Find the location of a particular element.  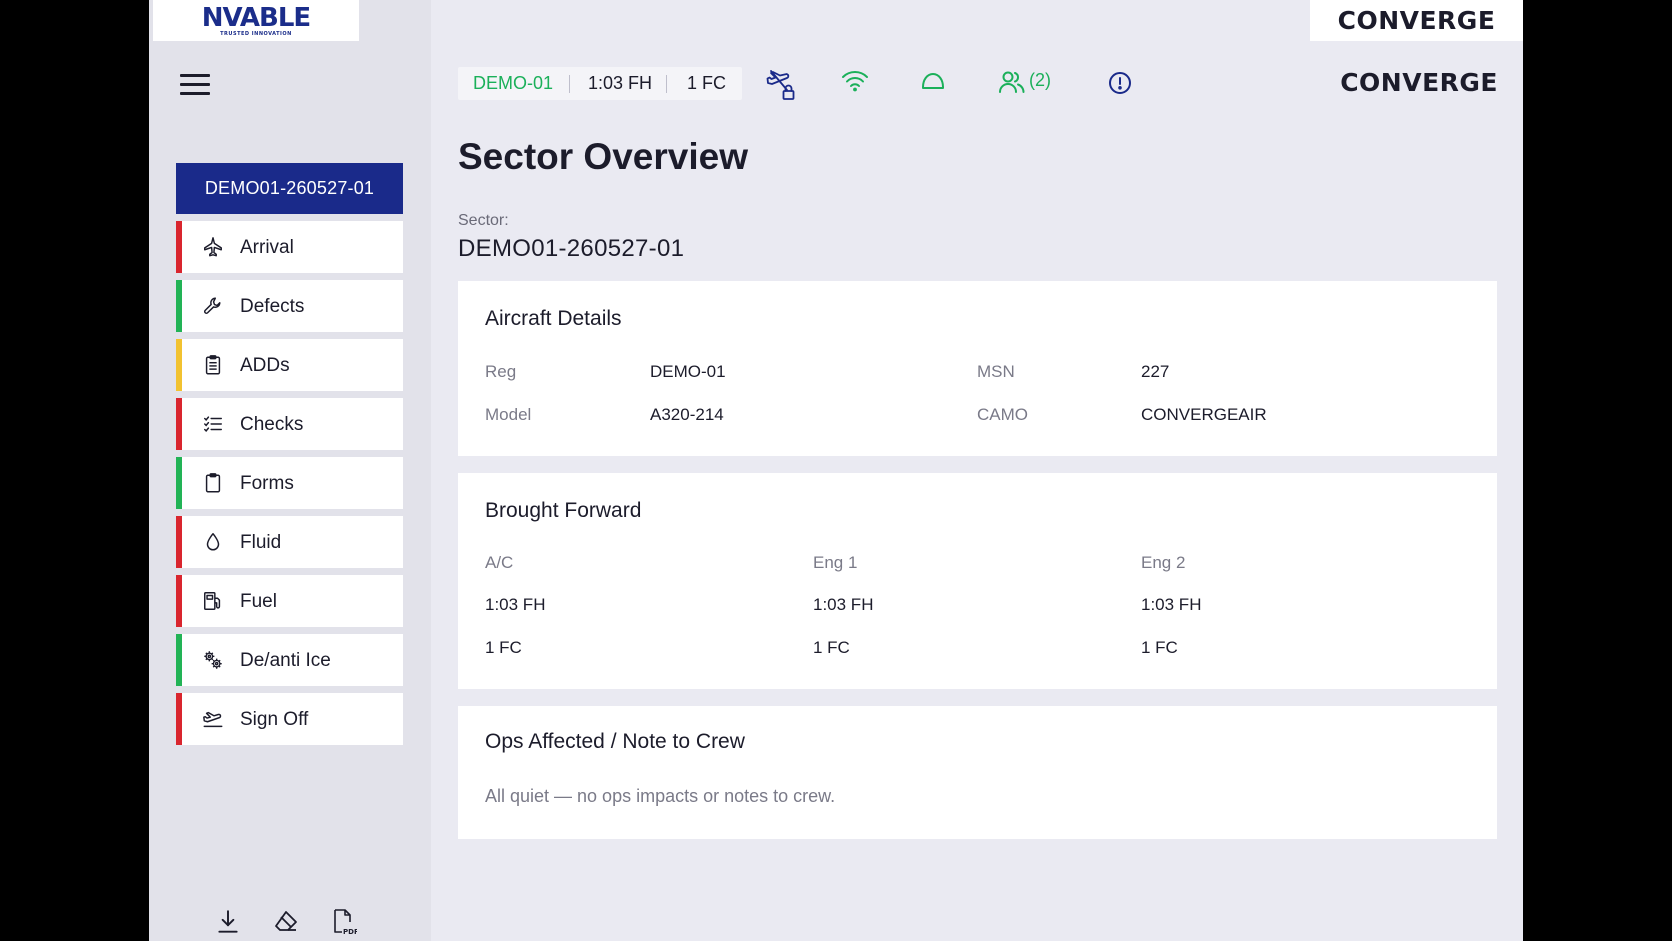

alert-info-icon is located at coordinates (1120, 83).